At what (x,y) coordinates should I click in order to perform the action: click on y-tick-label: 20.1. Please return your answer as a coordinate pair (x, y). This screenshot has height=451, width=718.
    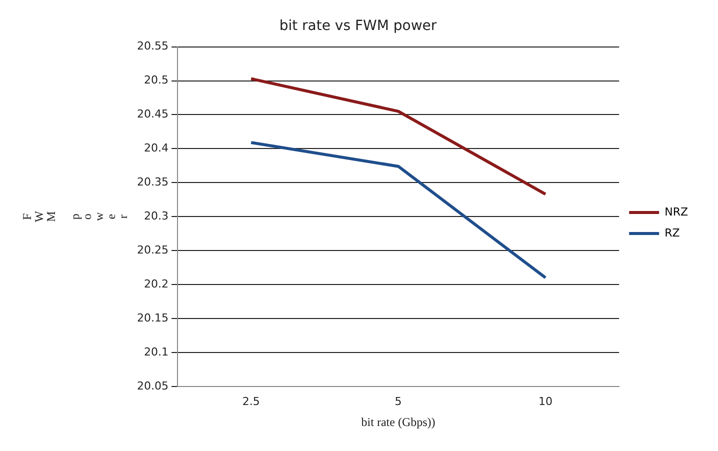
    Looking at the image, I should click on (156, 351).